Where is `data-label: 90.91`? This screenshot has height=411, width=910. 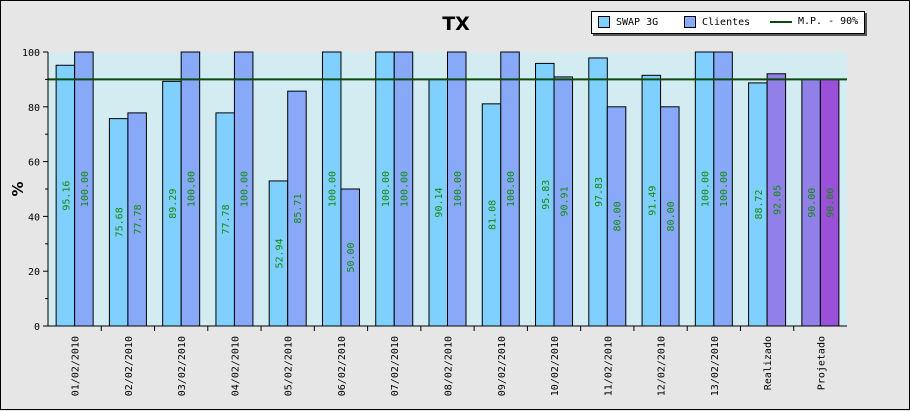
data-label: 90.91 is located at coordinates (564, 201).